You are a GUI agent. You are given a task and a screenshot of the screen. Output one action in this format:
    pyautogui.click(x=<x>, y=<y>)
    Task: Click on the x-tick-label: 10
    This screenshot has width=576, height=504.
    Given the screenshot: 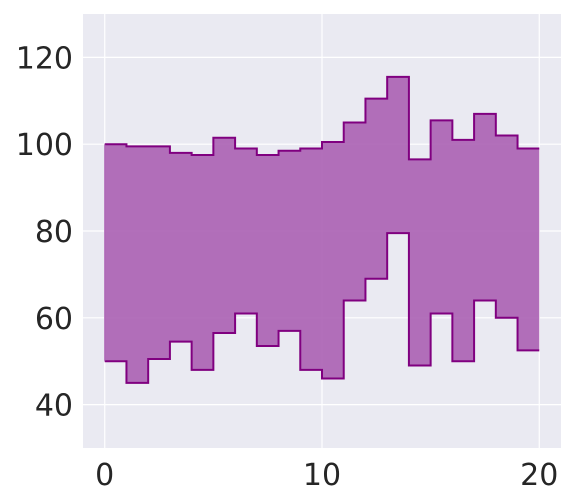 What is the action you would take?
    pyautogui.click(x=322, y=475)
    